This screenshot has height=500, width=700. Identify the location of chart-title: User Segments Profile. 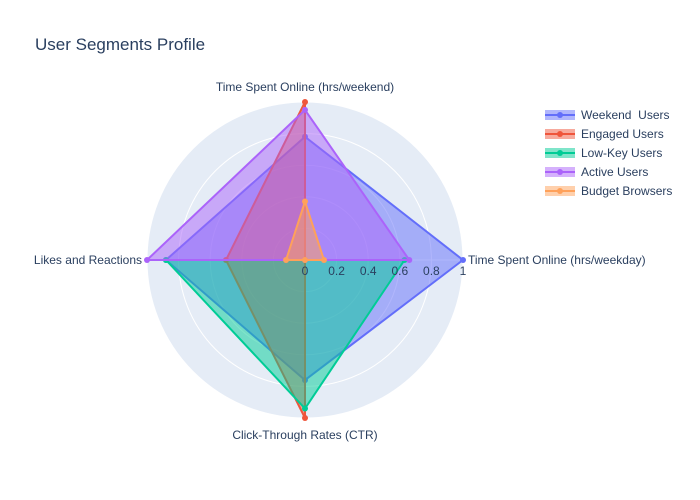
(120, 44).